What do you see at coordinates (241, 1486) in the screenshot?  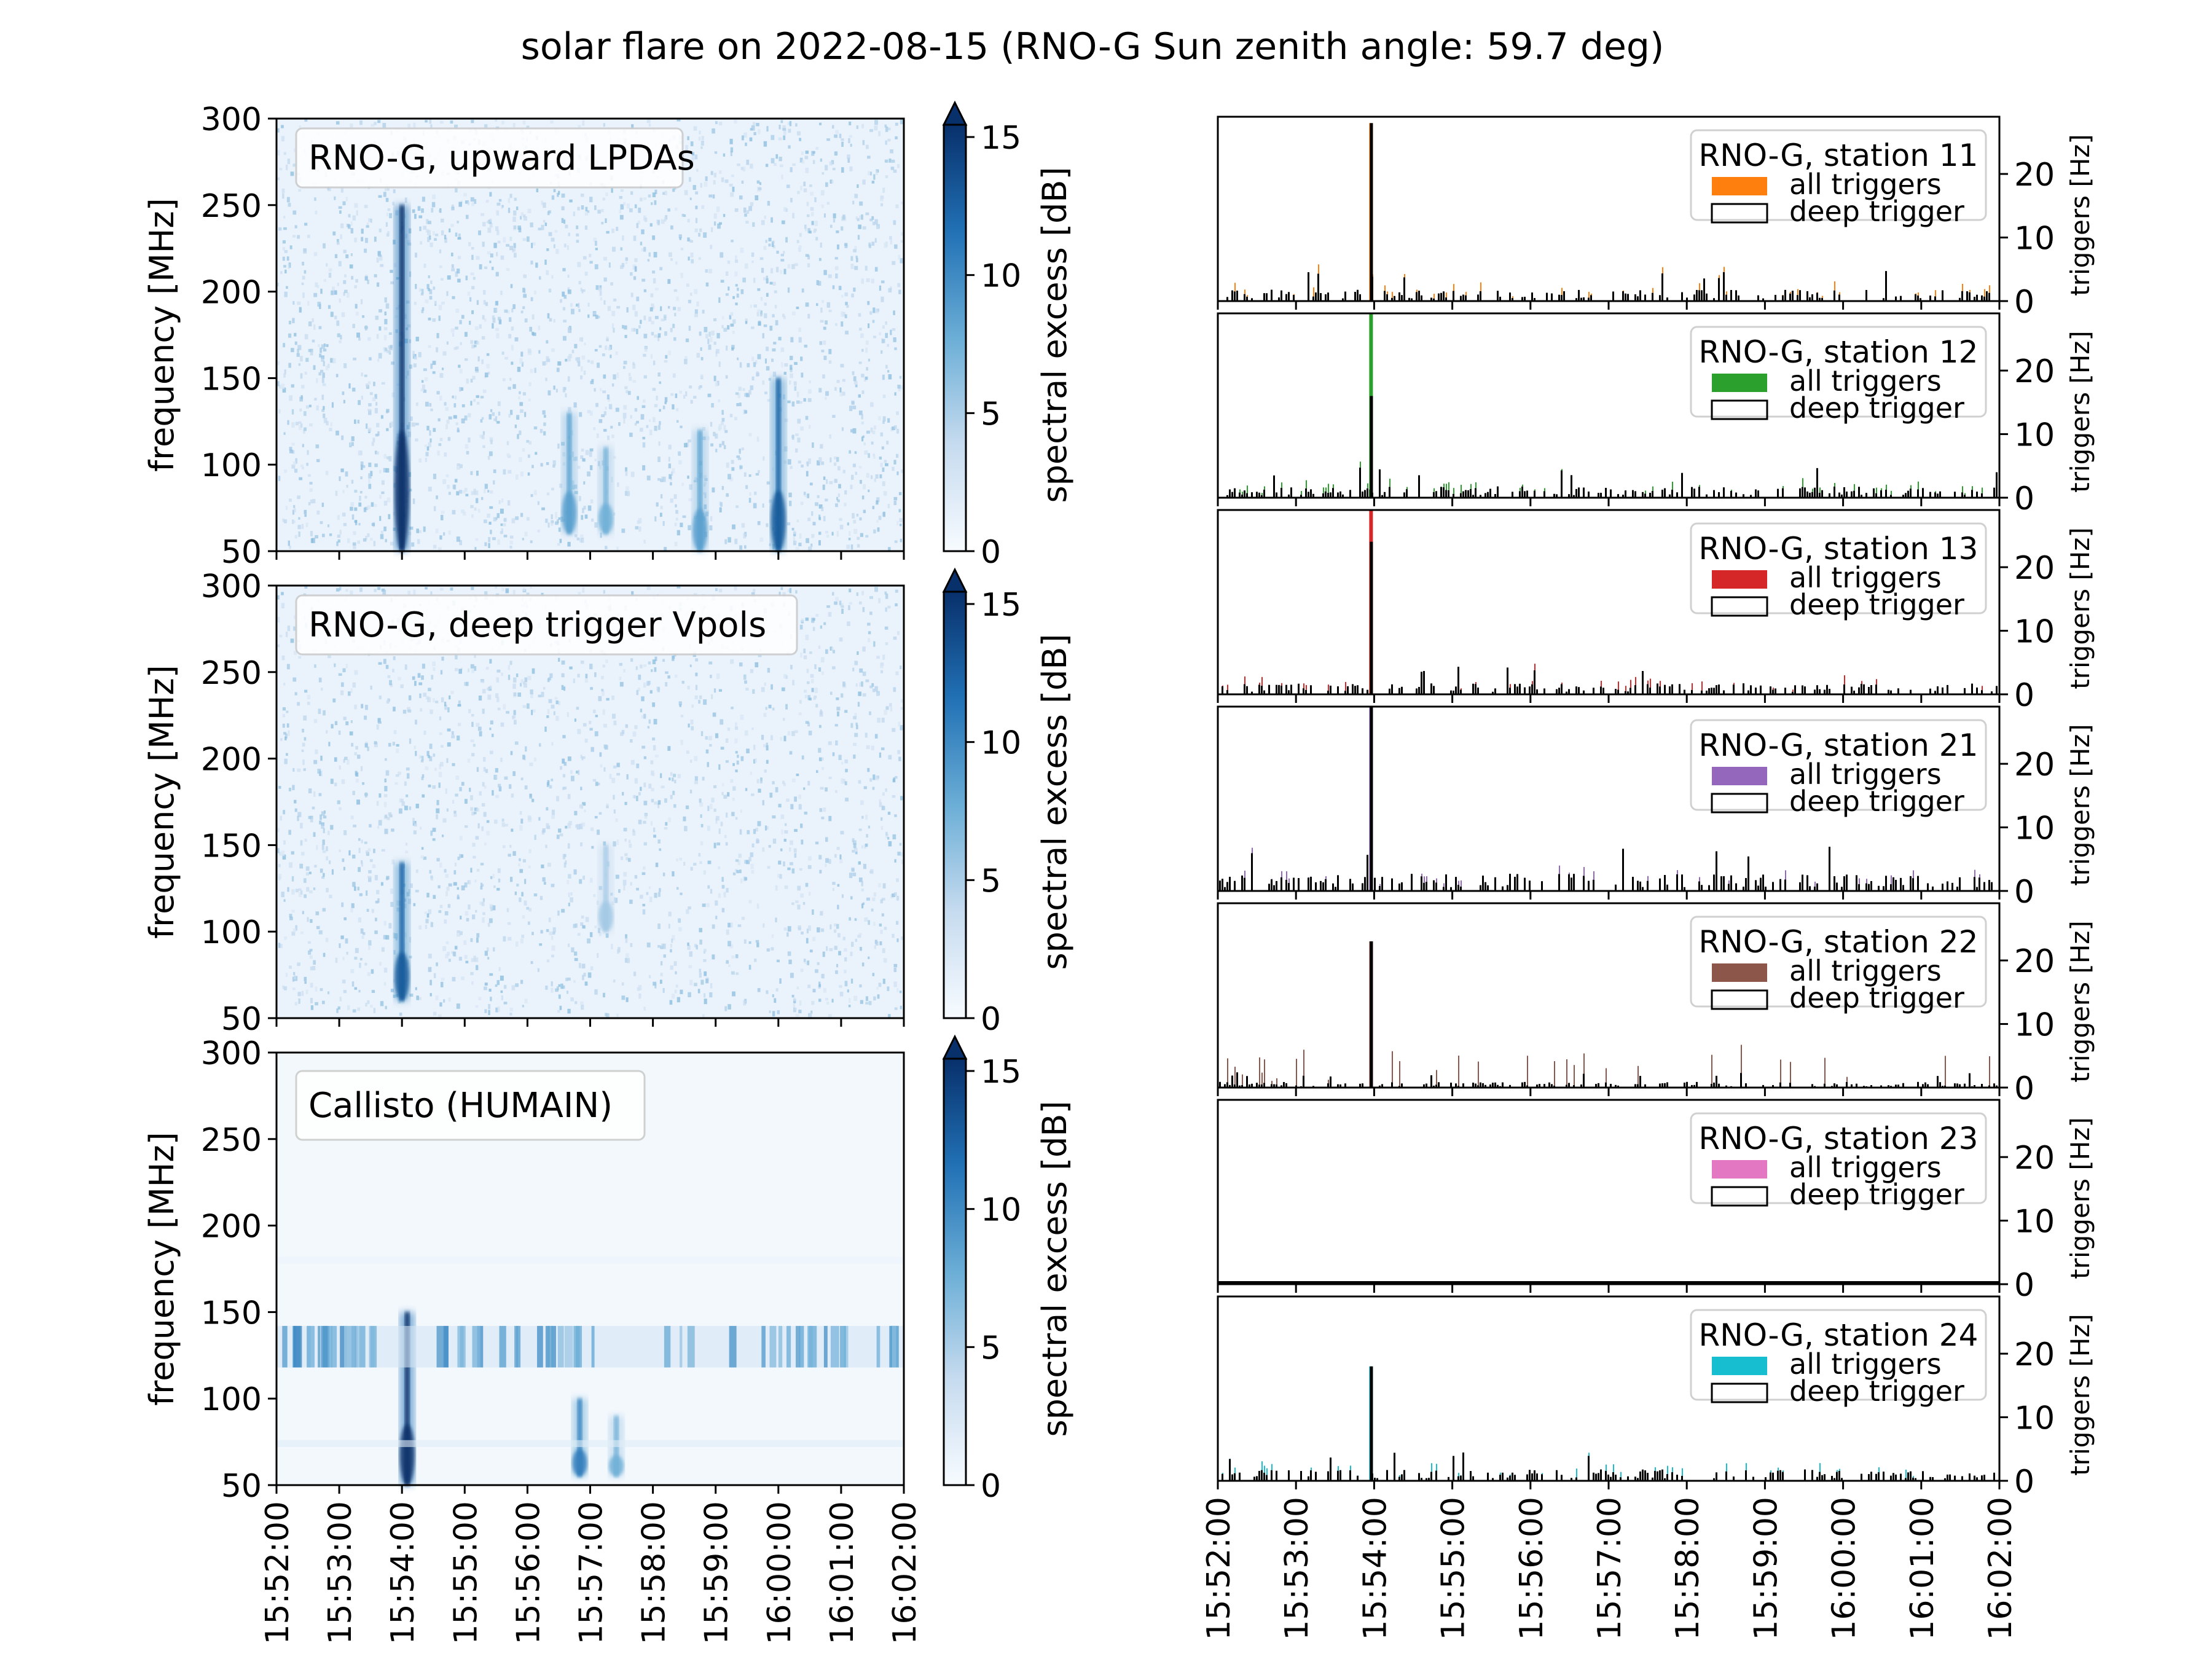 I see `y-tick-label: 50` at bounding box center [241, 1486].